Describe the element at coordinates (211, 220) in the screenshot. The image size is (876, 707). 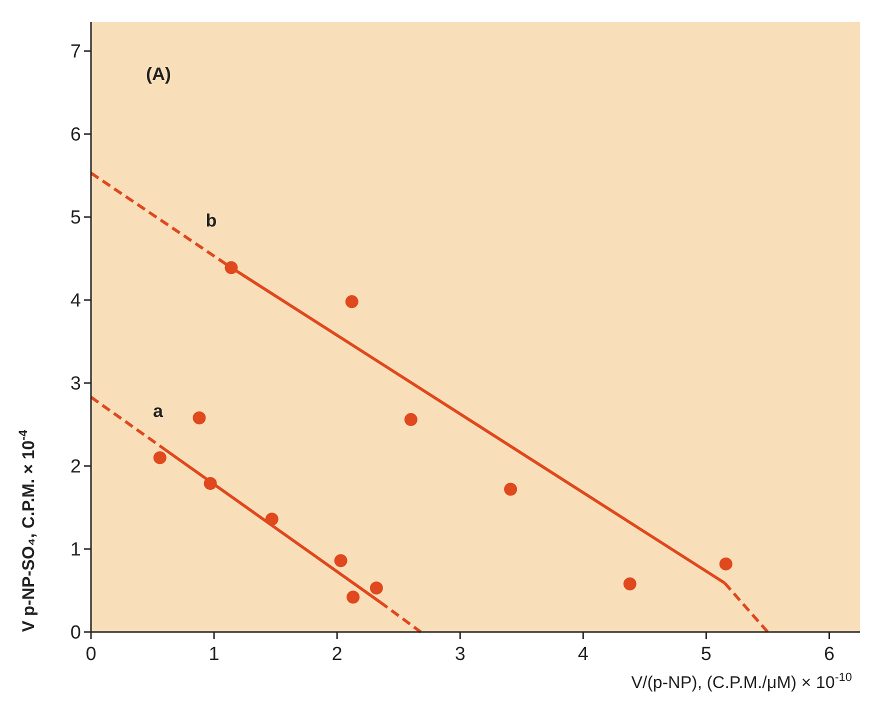
I see `annotation: b` at that location.